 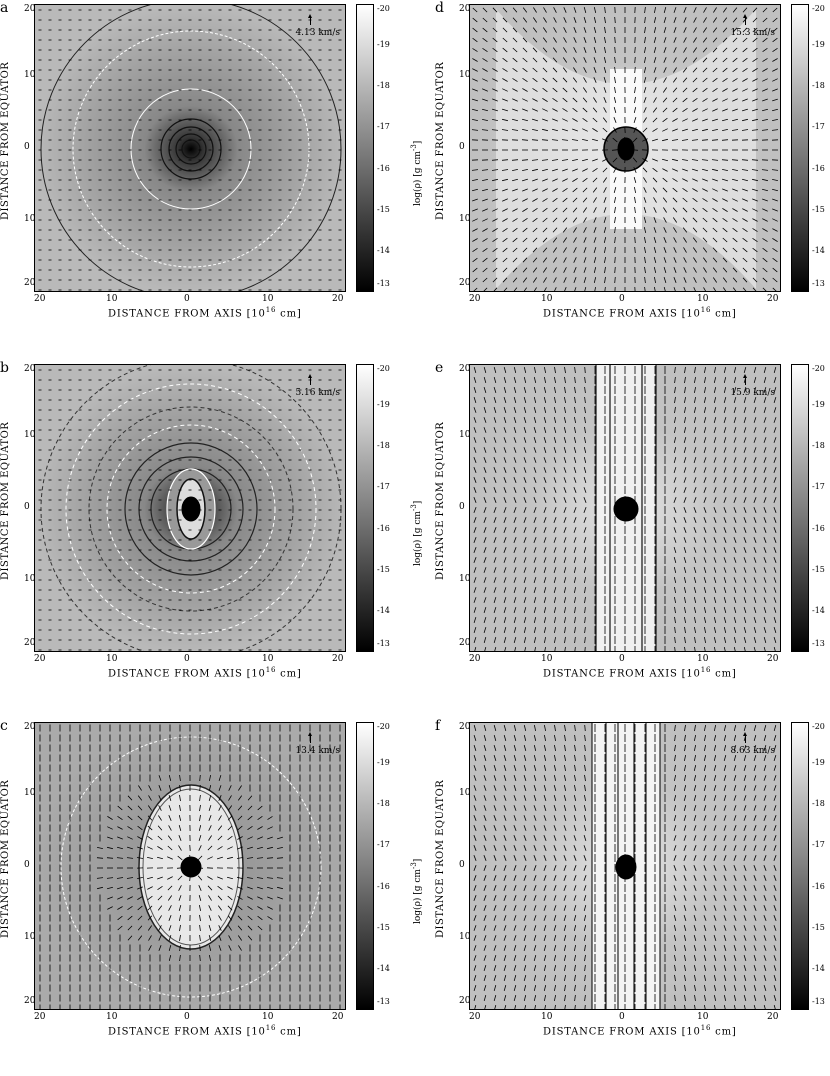 I want to click on y-tick-label: 0, so click(x=27, y=865).